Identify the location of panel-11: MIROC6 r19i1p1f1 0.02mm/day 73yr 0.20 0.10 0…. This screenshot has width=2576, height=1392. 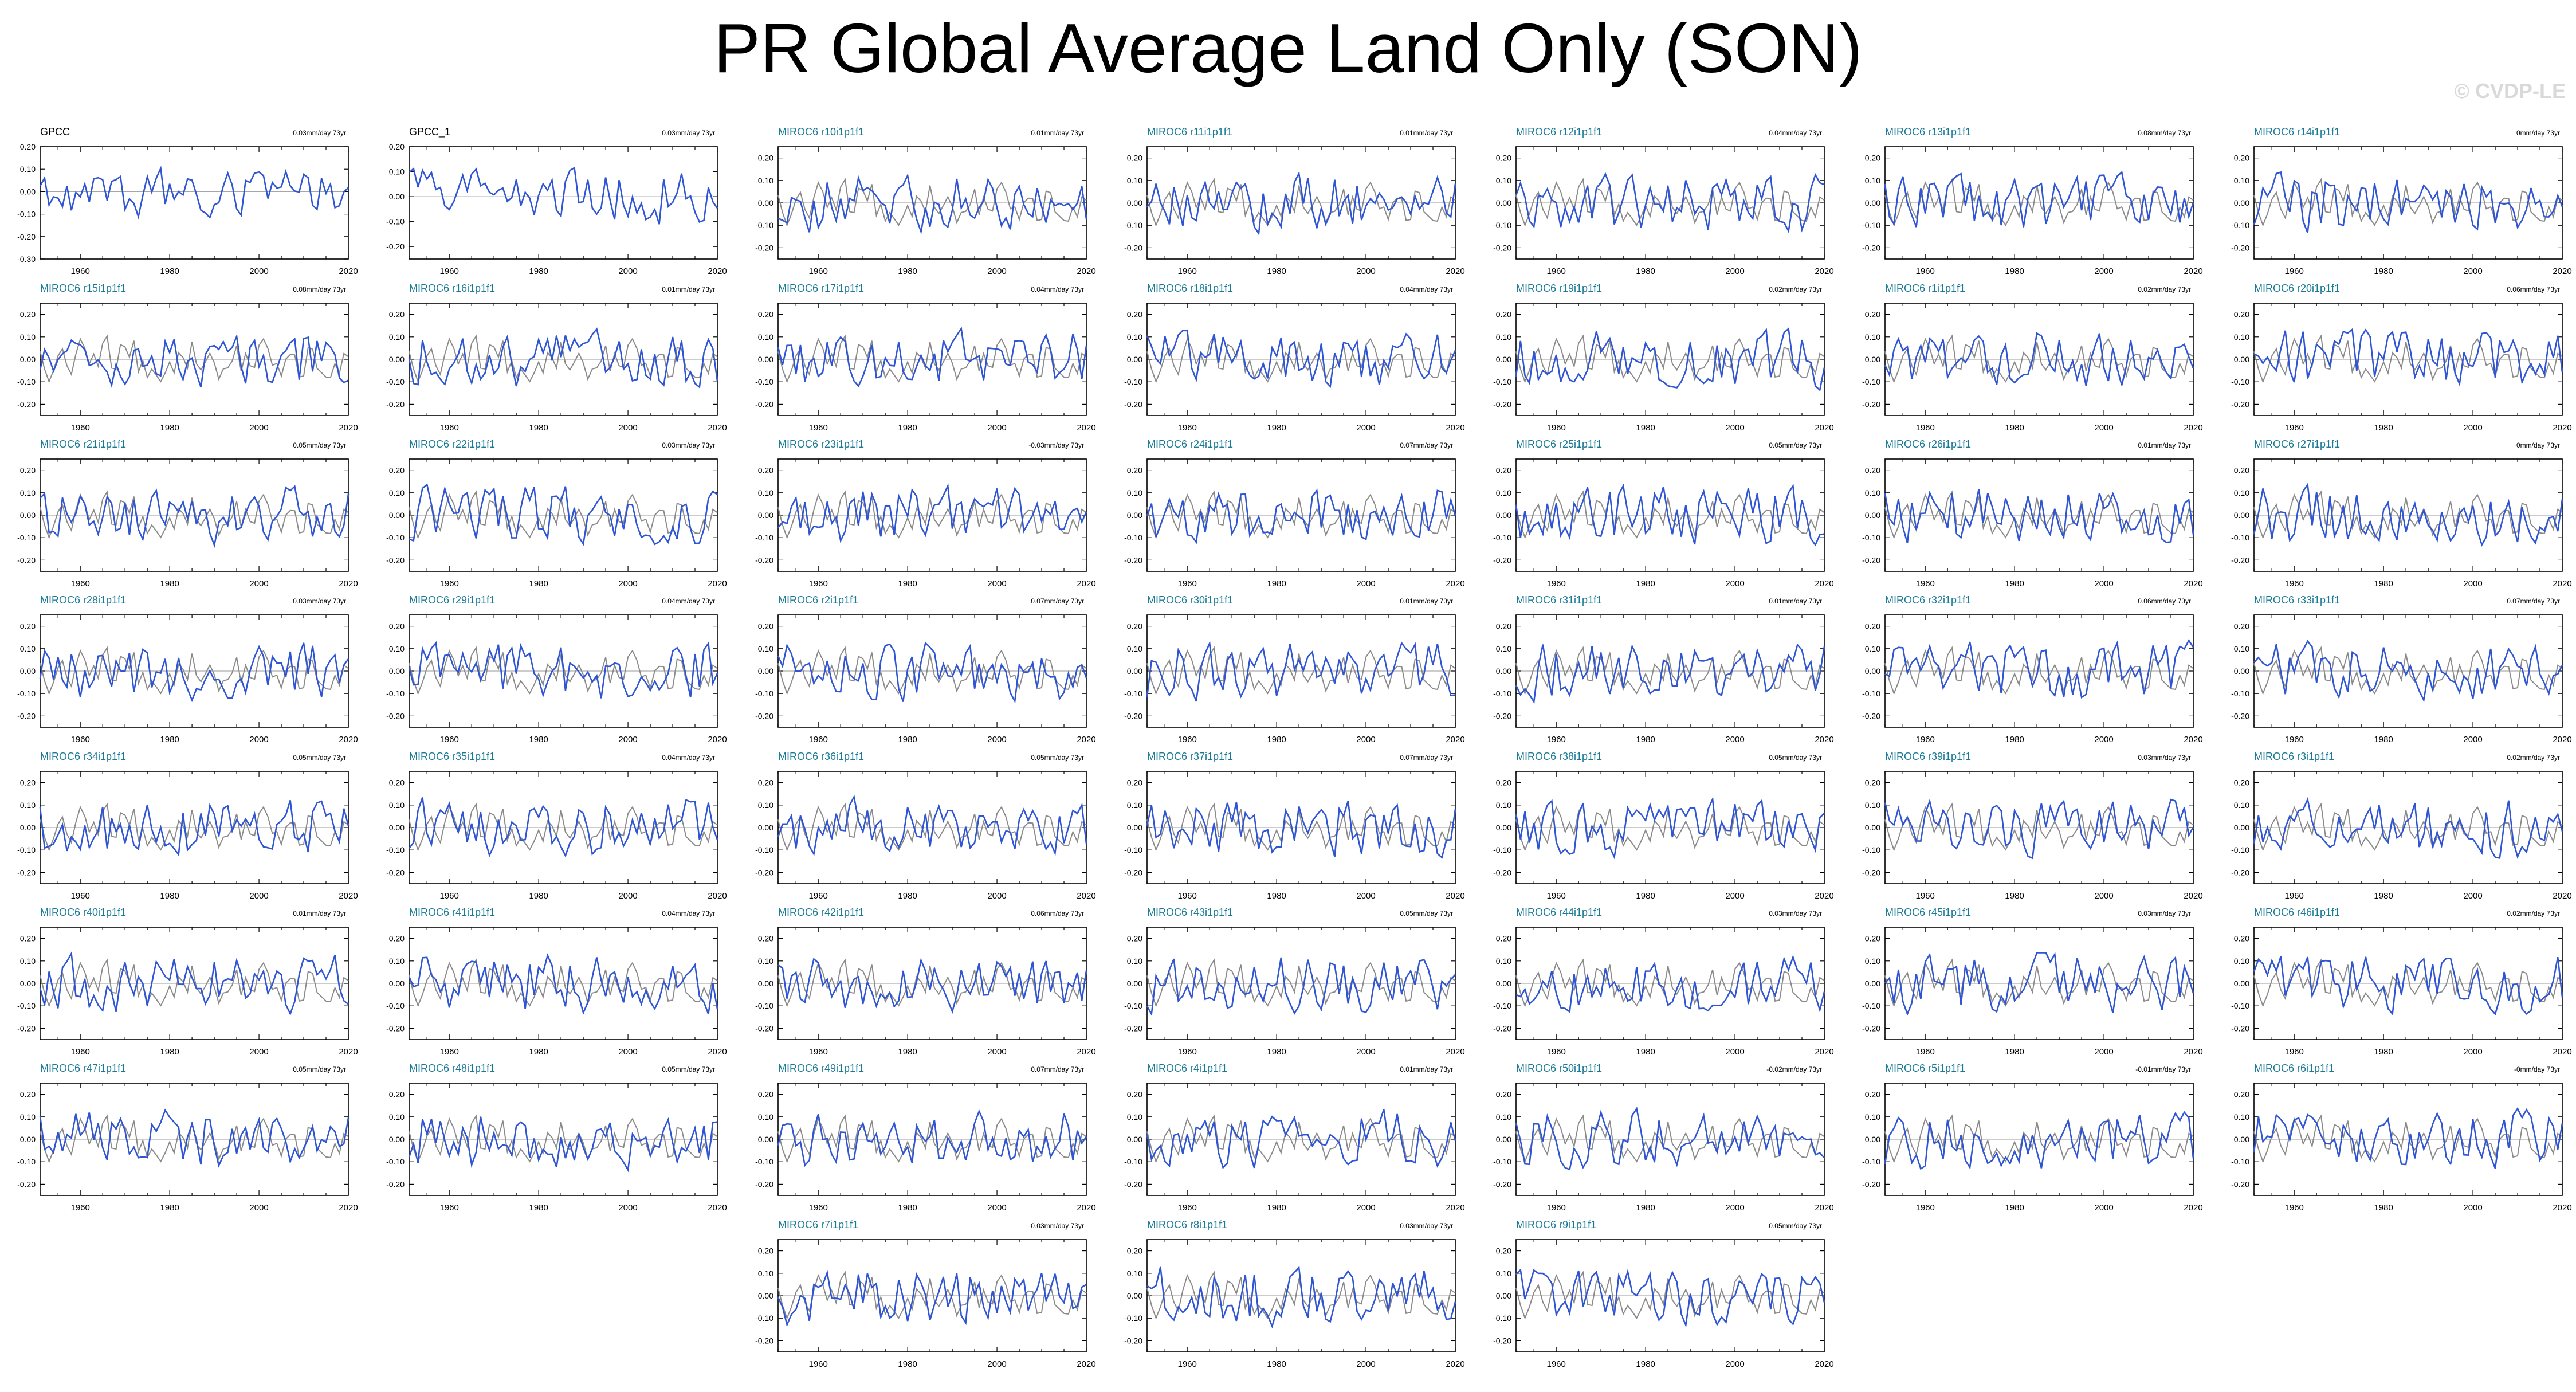
(1663, 358).